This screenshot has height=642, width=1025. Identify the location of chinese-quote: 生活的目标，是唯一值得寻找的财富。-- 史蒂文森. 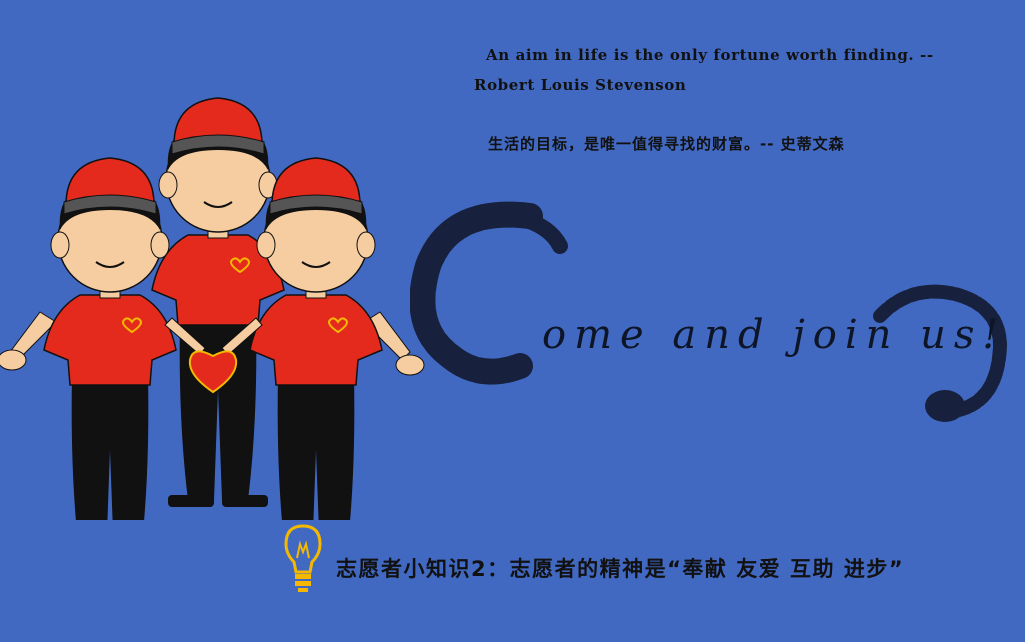
(666, 144).